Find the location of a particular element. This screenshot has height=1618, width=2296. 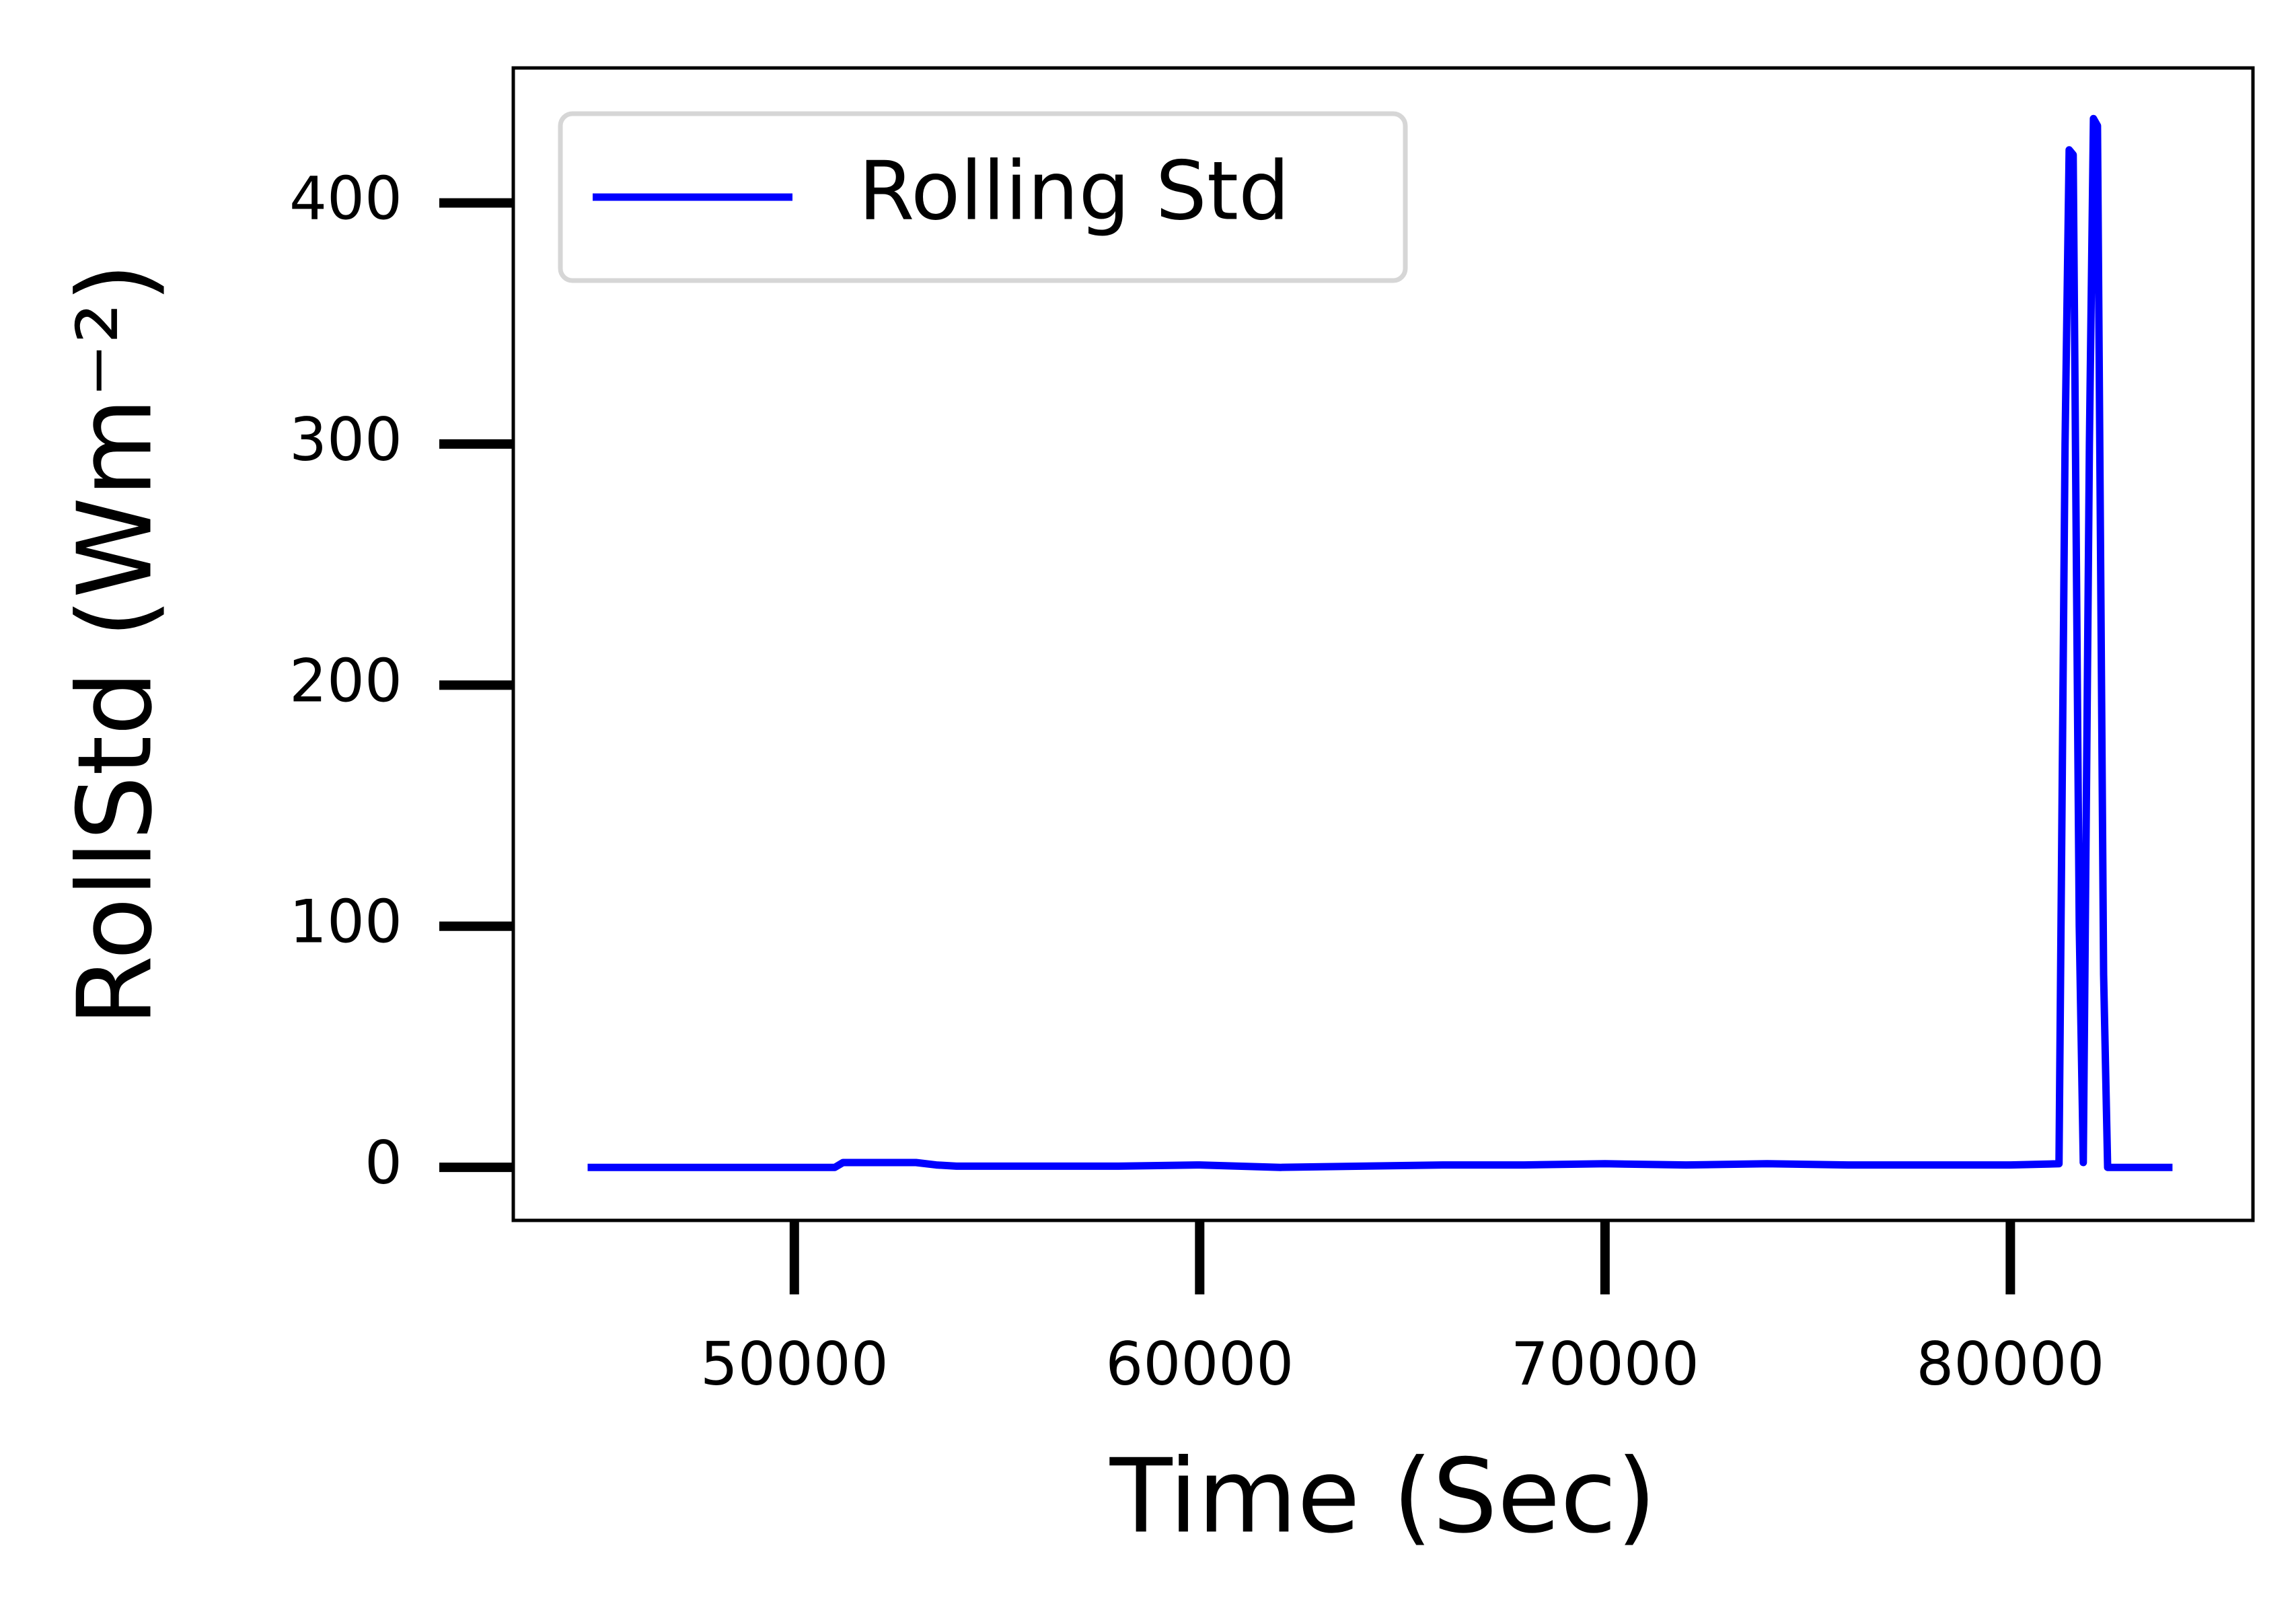

legend-box is located at coordinates (983, 197).